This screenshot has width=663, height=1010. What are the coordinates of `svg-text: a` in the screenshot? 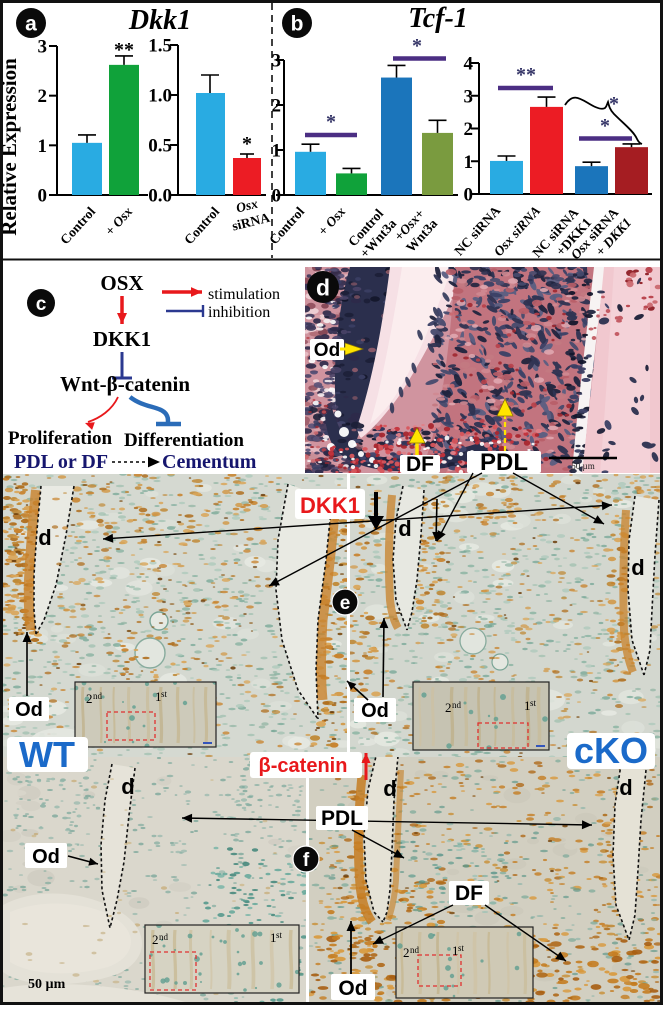 It's located at (31, 24).